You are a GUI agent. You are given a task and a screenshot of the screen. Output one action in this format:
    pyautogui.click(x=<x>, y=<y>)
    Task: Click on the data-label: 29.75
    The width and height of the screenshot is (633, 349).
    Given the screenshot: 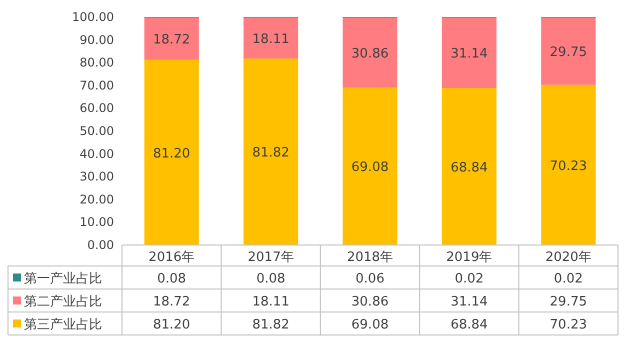 What is the action you would take?
    pyautogui.click(x=569, y=302)
    